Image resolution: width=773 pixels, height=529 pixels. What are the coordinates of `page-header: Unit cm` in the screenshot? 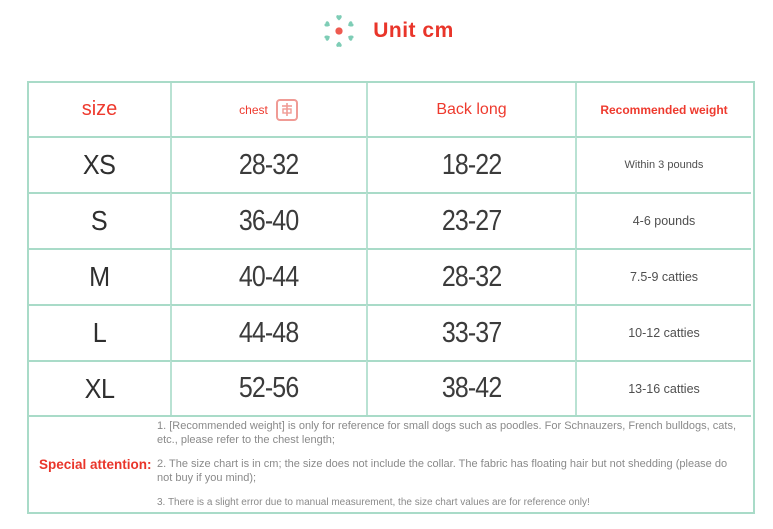 It's located at (386, 27).